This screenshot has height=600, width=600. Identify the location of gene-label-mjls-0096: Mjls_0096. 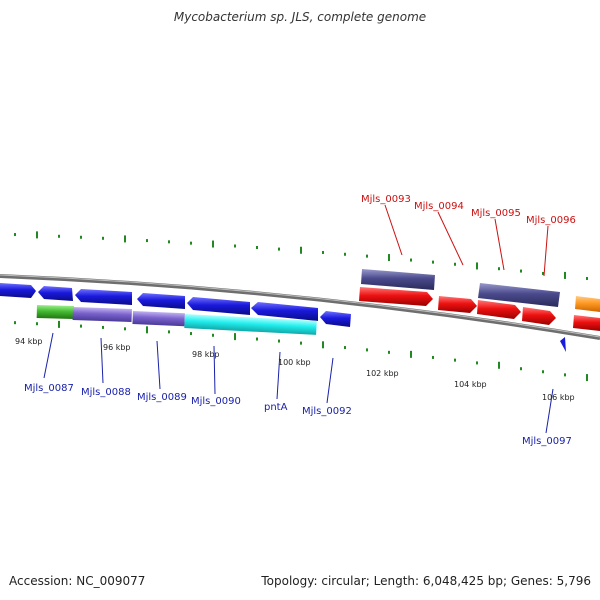
(551, 220).